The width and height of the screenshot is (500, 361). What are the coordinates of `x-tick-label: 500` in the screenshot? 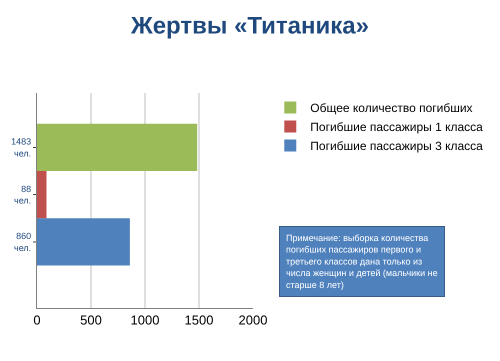 It's located at (91, 320).